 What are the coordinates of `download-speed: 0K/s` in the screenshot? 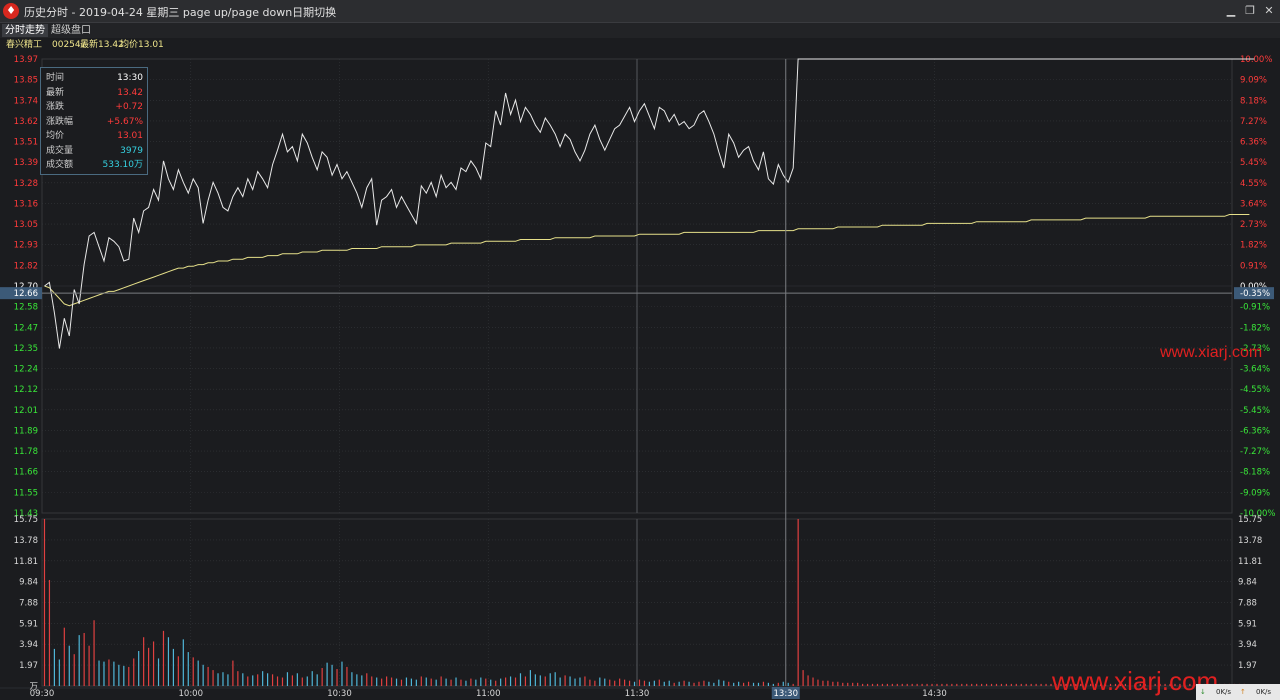 It's located at (1224, 692).